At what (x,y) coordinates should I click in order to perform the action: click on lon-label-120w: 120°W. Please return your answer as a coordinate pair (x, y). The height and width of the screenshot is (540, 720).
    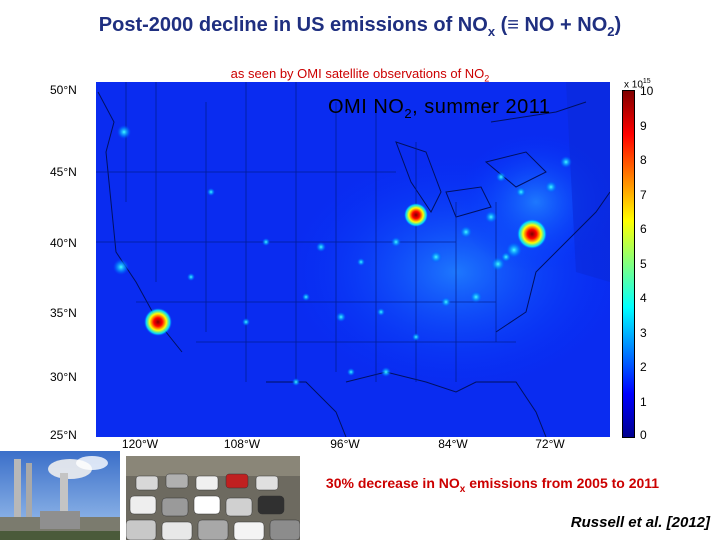
    Looking at the image, I should click on (140, 444).